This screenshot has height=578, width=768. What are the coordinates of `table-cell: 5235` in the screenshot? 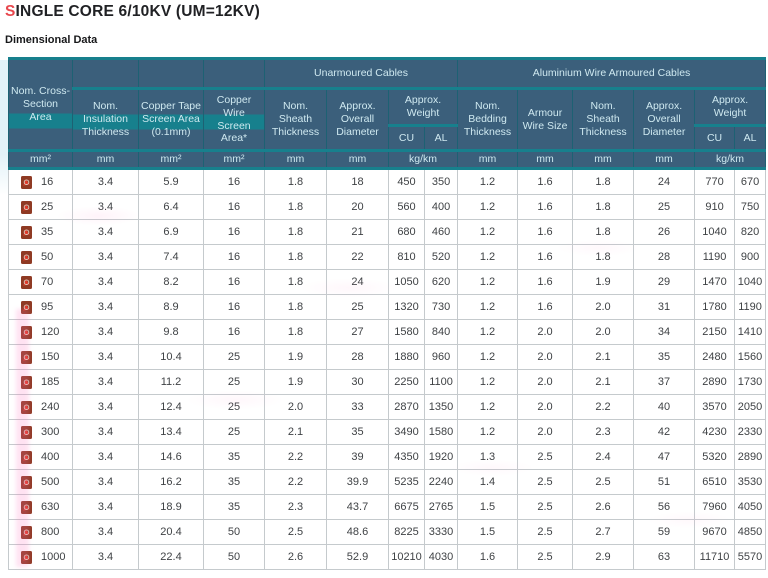 It's located at (406, 482).